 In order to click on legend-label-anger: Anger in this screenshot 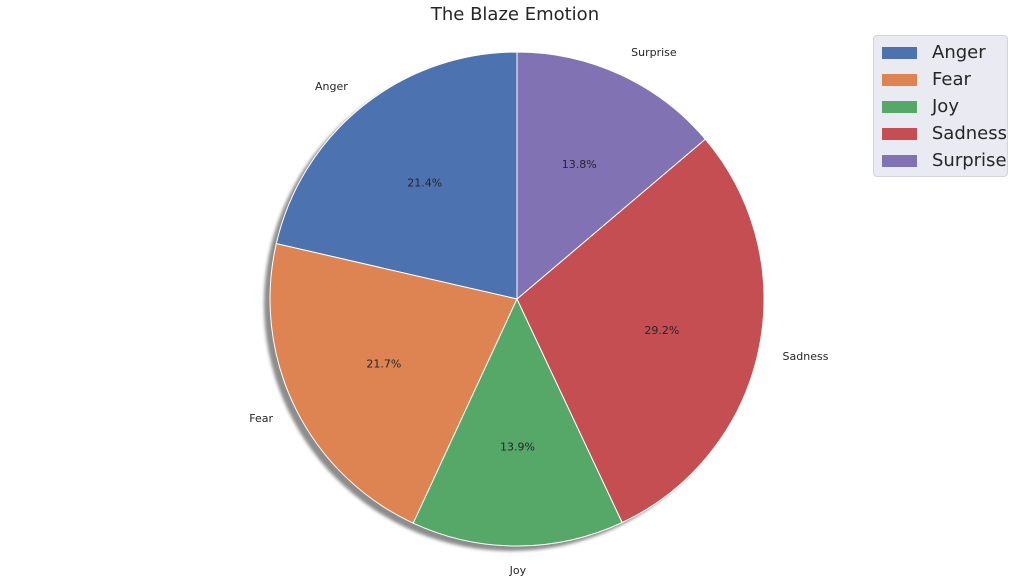, I will do `click(959, 52)`.